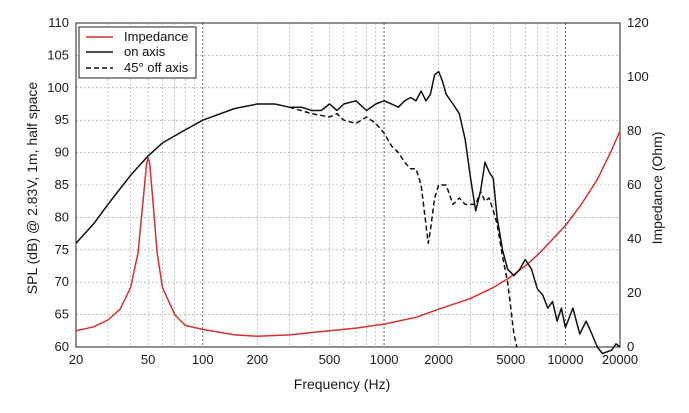 This screenshot has height=413, width=689. I want to click on right-tick-label: 20, so click(634, 292).